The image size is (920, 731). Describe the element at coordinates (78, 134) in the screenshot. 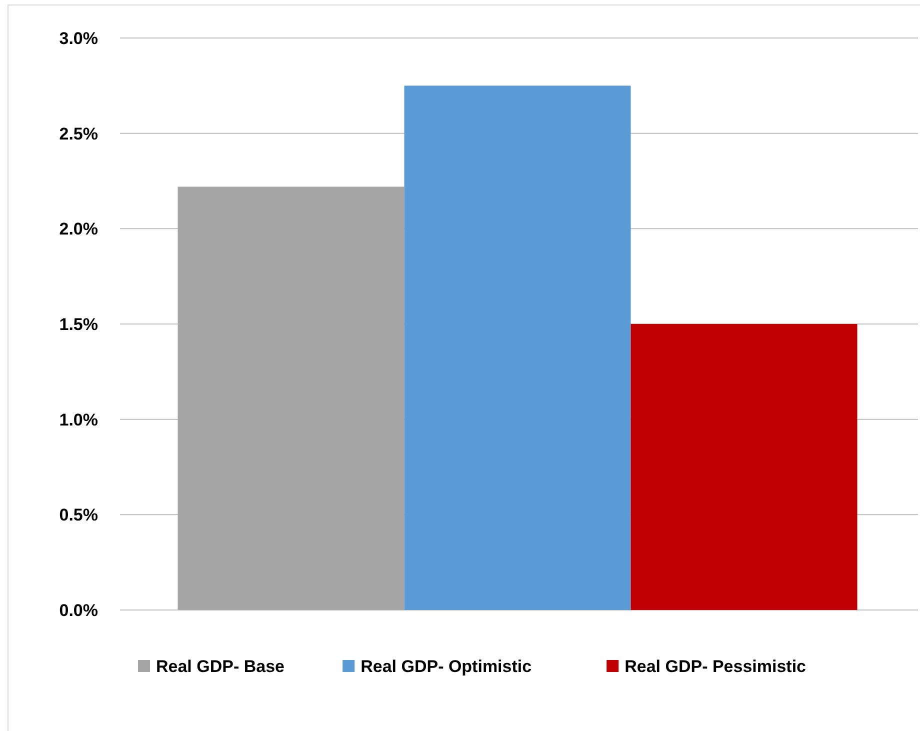

I see `y-tick-label: 2.5%` at that location.